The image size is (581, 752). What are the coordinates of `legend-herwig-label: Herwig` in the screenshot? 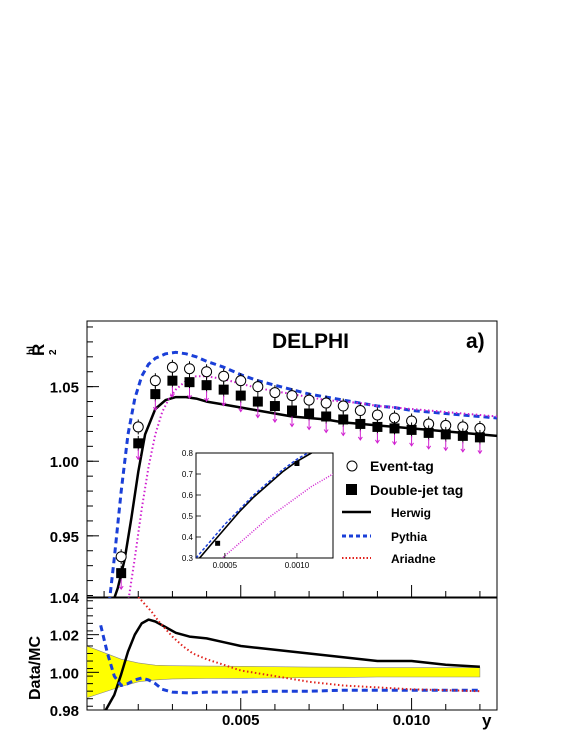 It's located at (411, 513).